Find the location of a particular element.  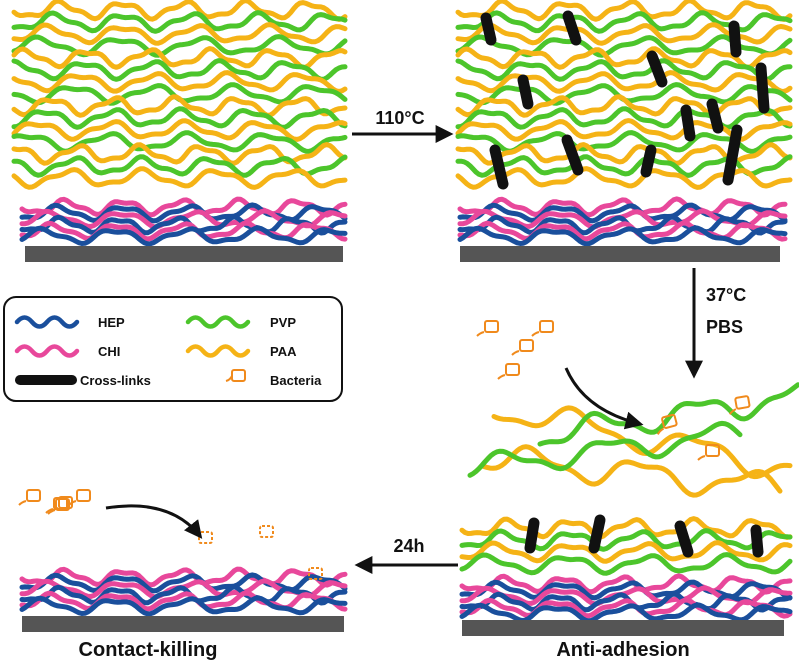

curved-arrow-right is located at coordinates (604, 398).